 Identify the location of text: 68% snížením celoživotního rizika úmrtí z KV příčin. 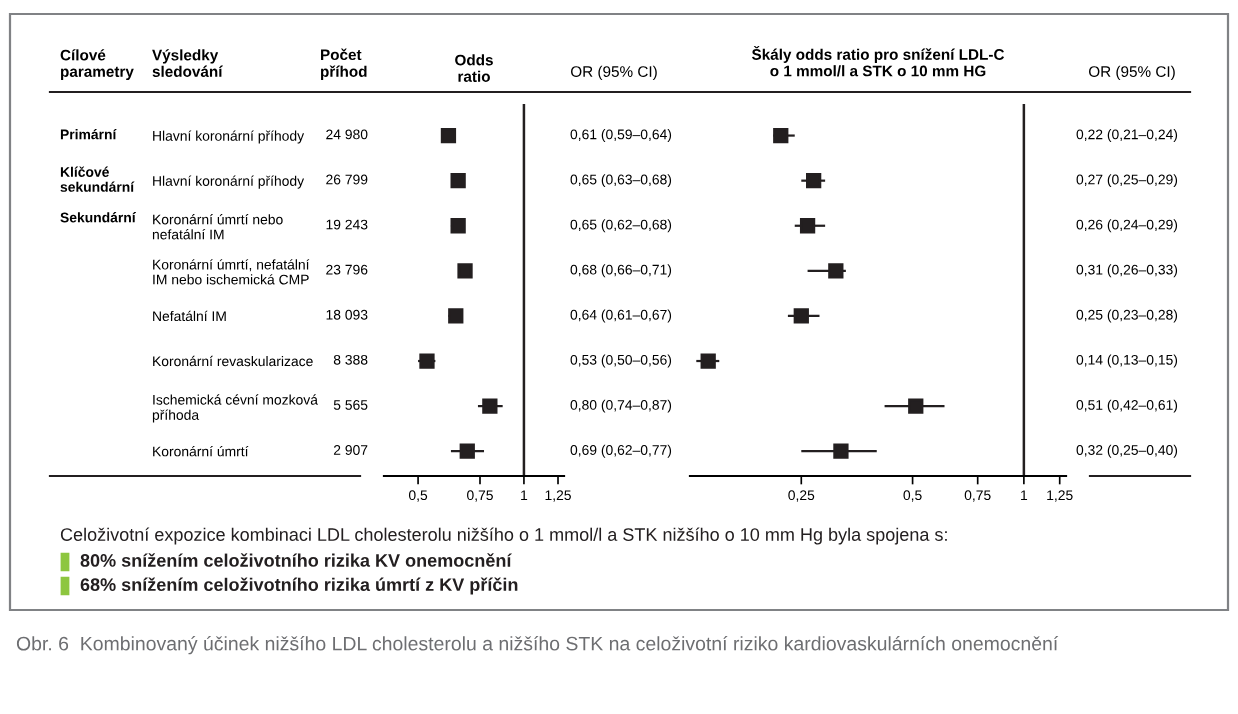
(299, 586).